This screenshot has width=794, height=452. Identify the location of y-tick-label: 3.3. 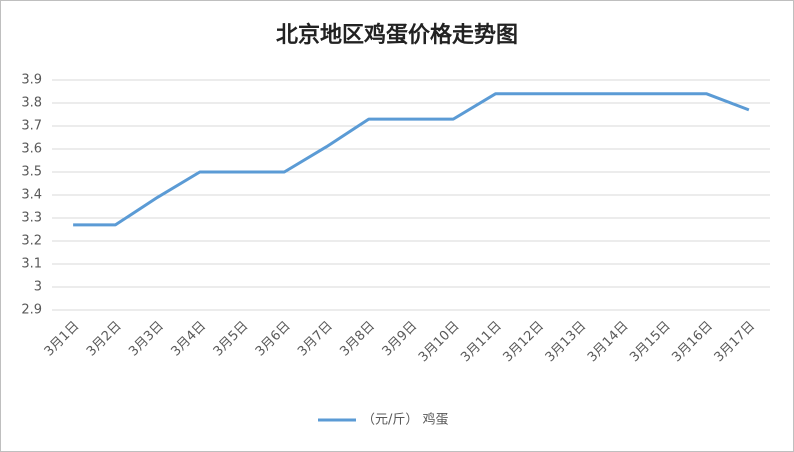
(31, 218).